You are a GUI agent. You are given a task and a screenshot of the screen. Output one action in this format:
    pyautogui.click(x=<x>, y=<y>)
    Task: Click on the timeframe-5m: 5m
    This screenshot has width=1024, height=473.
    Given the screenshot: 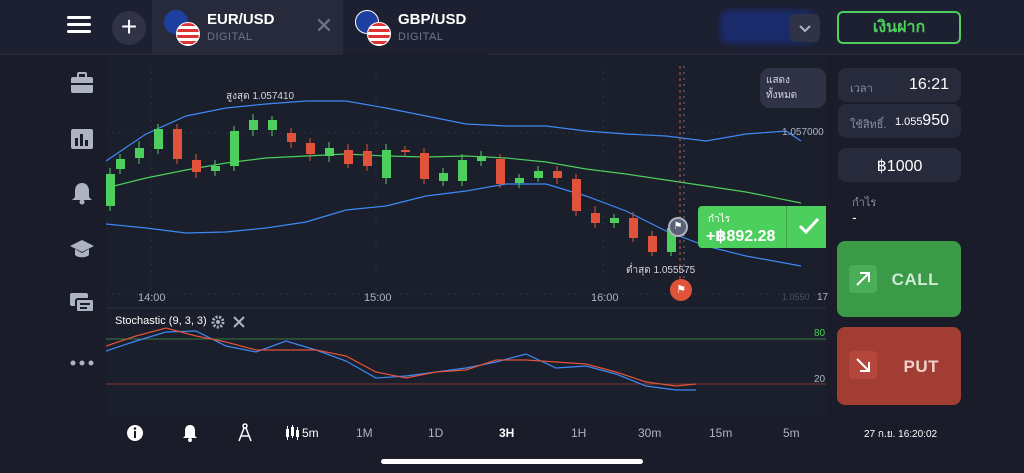 What is the action you would take?
    pyautogui.click(x=791, y=433)
    